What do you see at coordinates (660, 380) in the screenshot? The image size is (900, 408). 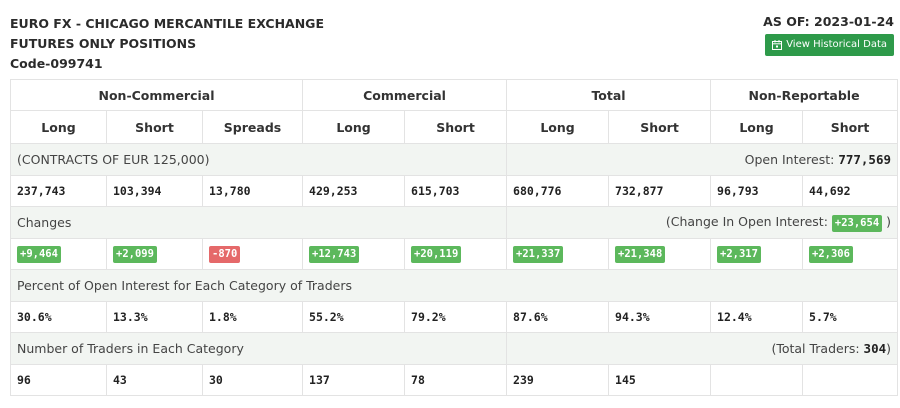 I see `table-cell: 145` at bounding box center [660, 380].